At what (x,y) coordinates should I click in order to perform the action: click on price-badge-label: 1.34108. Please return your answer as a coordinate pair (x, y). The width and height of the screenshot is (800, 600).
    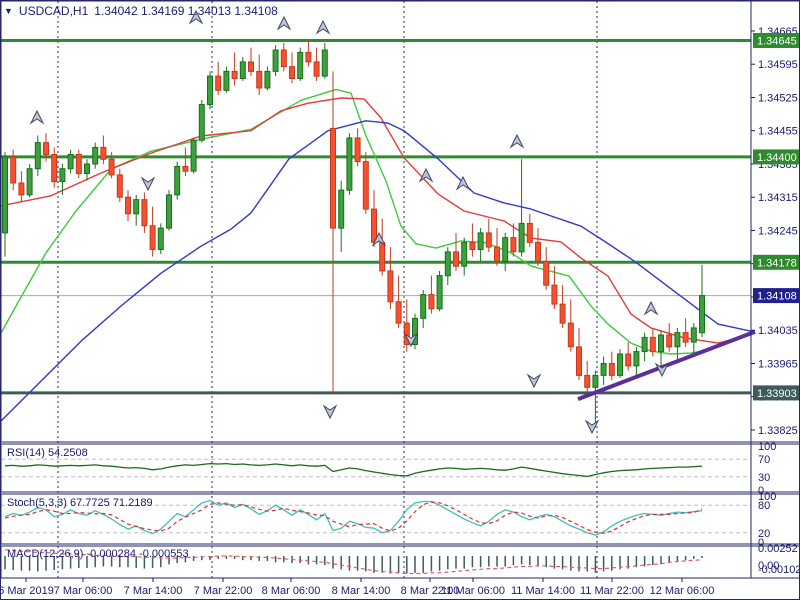
    Looking at the image, I should click on (777, 297).